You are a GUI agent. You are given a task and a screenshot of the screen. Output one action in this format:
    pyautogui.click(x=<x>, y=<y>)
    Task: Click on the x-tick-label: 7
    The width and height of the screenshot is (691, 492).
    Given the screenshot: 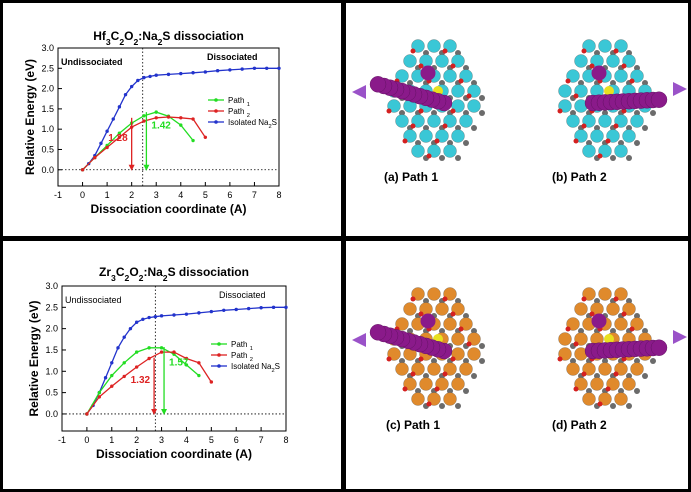 What is the action you would take?
    pyautogui.click(x=254, y=195)
    